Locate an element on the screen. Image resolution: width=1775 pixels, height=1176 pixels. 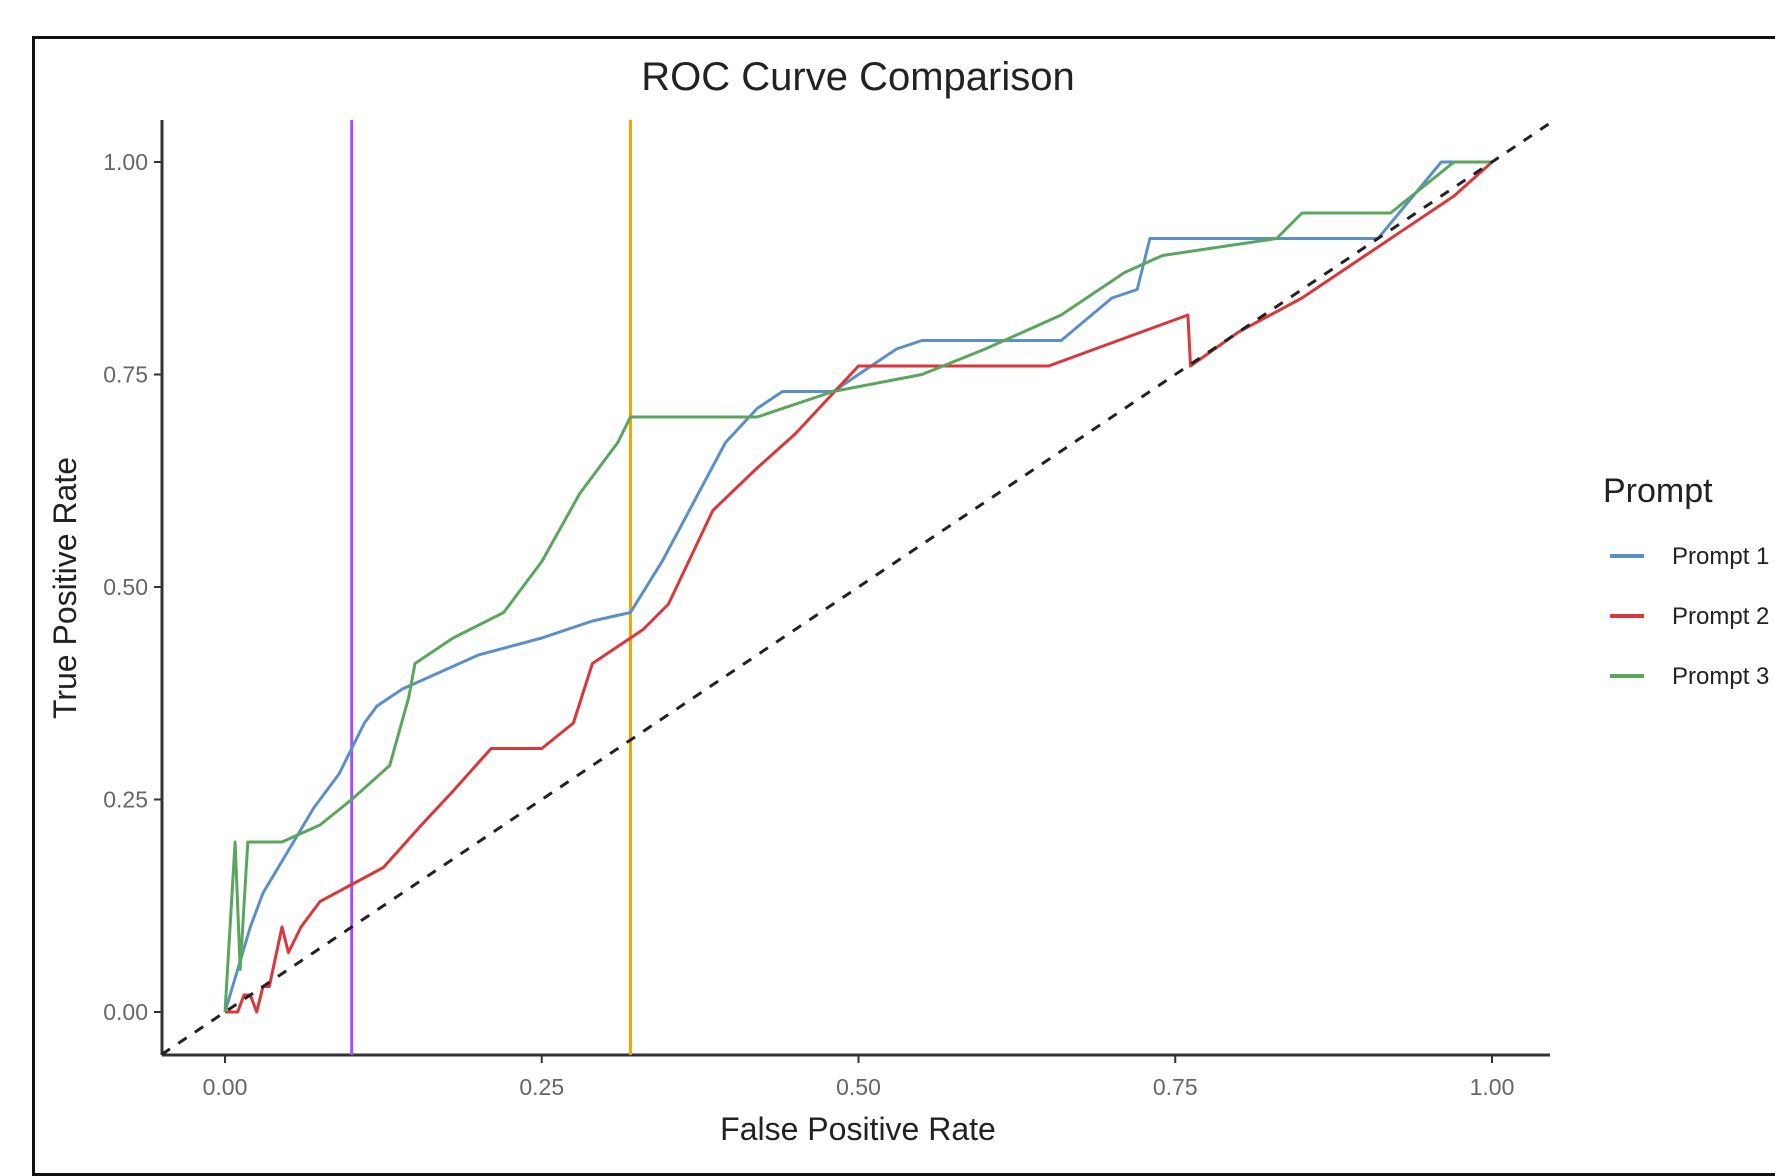
x-tick-label: 0.50 is located at coordinates (858, 1087).